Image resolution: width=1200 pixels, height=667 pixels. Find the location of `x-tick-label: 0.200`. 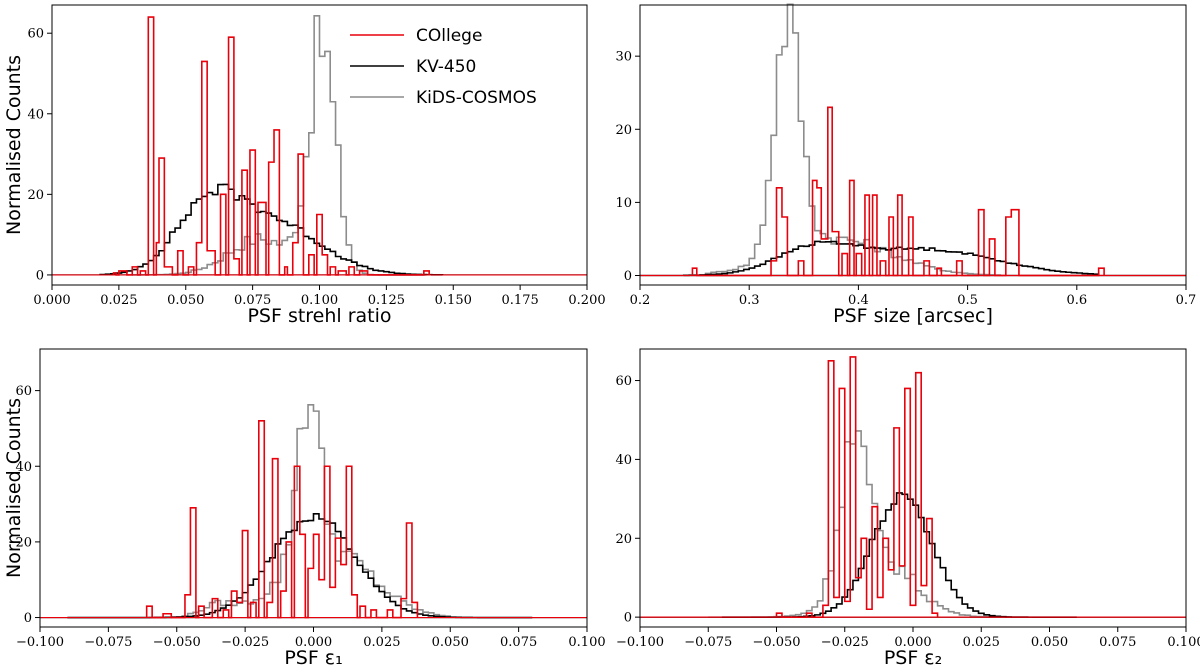

x-tick-label: 0.200 is located at coordinates (586, 300).